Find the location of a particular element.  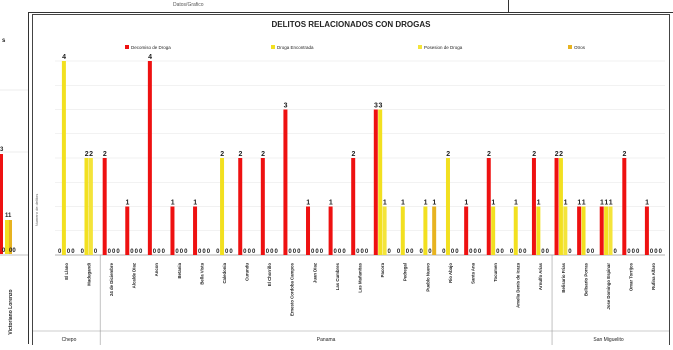

legend-label: Otros is located at coordinates (580, 47).